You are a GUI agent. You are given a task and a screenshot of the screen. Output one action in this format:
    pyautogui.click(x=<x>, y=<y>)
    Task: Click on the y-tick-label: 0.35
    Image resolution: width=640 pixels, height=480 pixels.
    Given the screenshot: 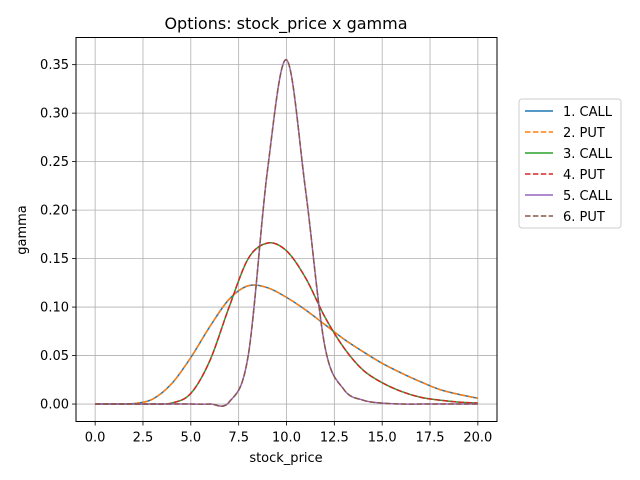 What is the action you would take?
    pyautogui.click(x=54, y=65)
    